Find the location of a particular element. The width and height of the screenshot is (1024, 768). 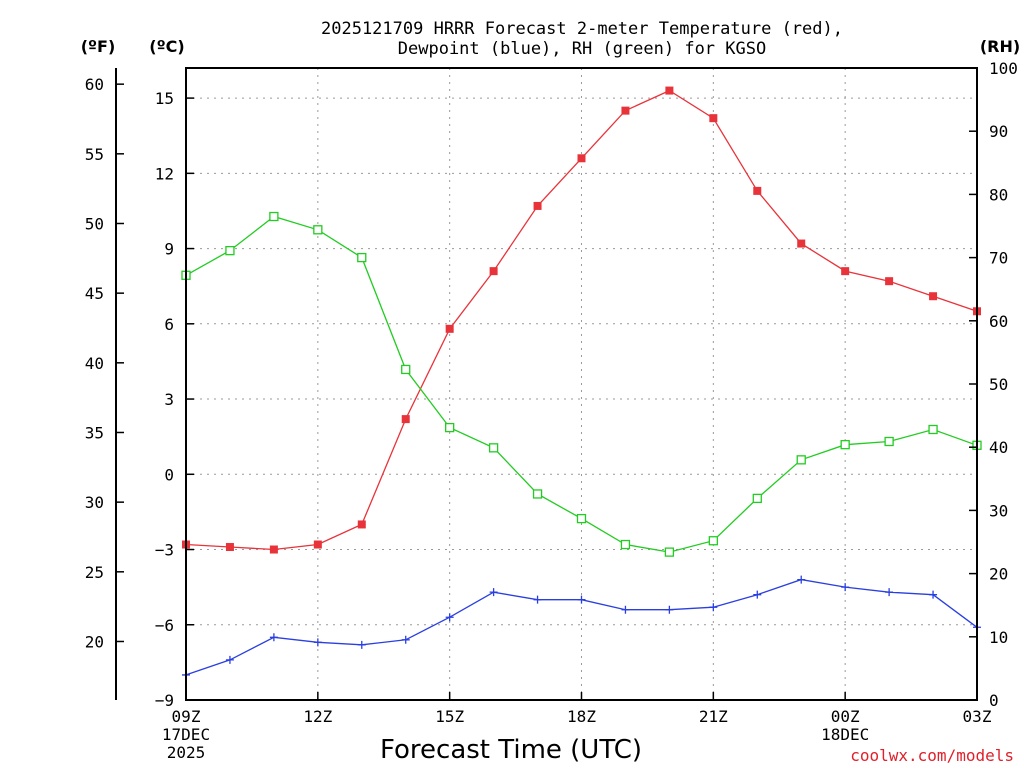

fahrenheit-tick-label: 30 is located at coordinates (94, 502).